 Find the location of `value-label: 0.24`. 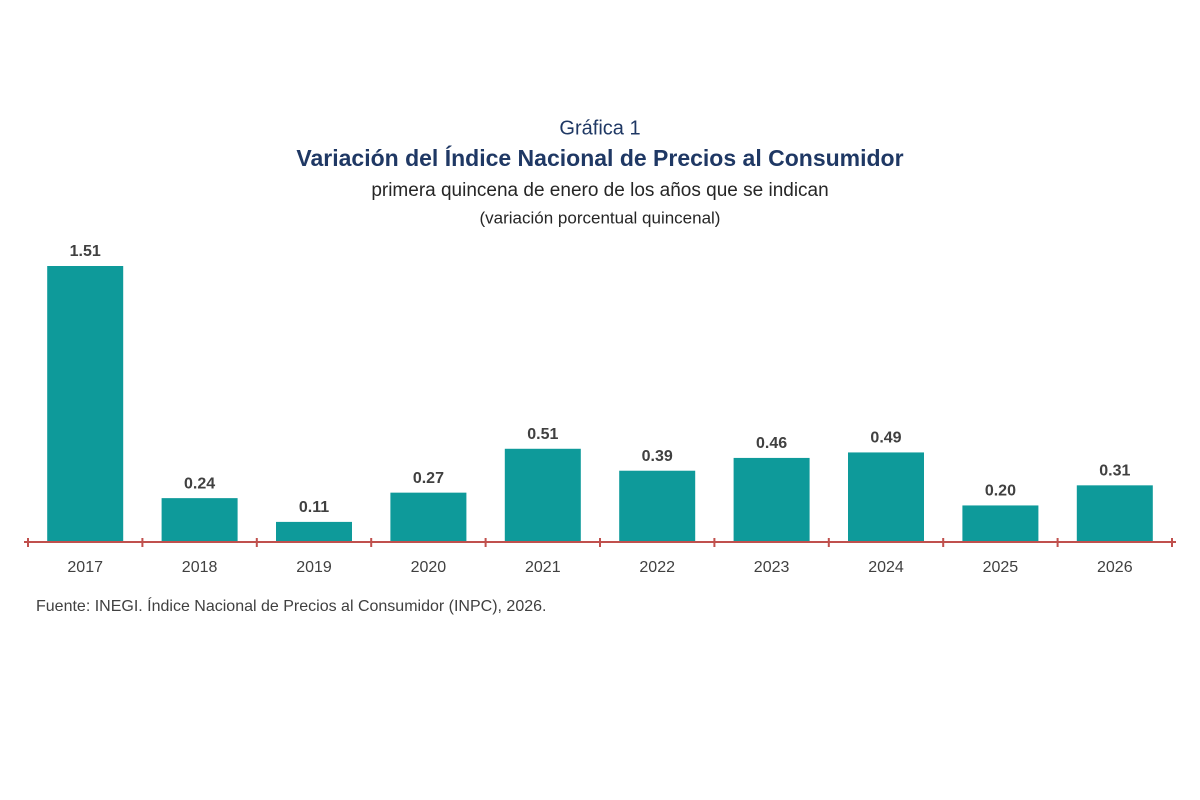

value-label: 0.24 is located at coordinates (199, 483).